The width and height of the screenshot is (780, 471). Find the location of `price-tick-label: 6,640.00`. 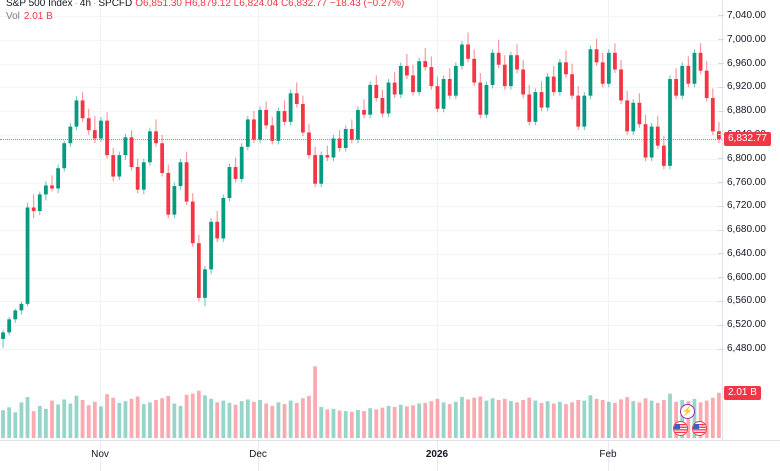

price-tick-label: 6,640.00 is located at coordinates (742, 253).